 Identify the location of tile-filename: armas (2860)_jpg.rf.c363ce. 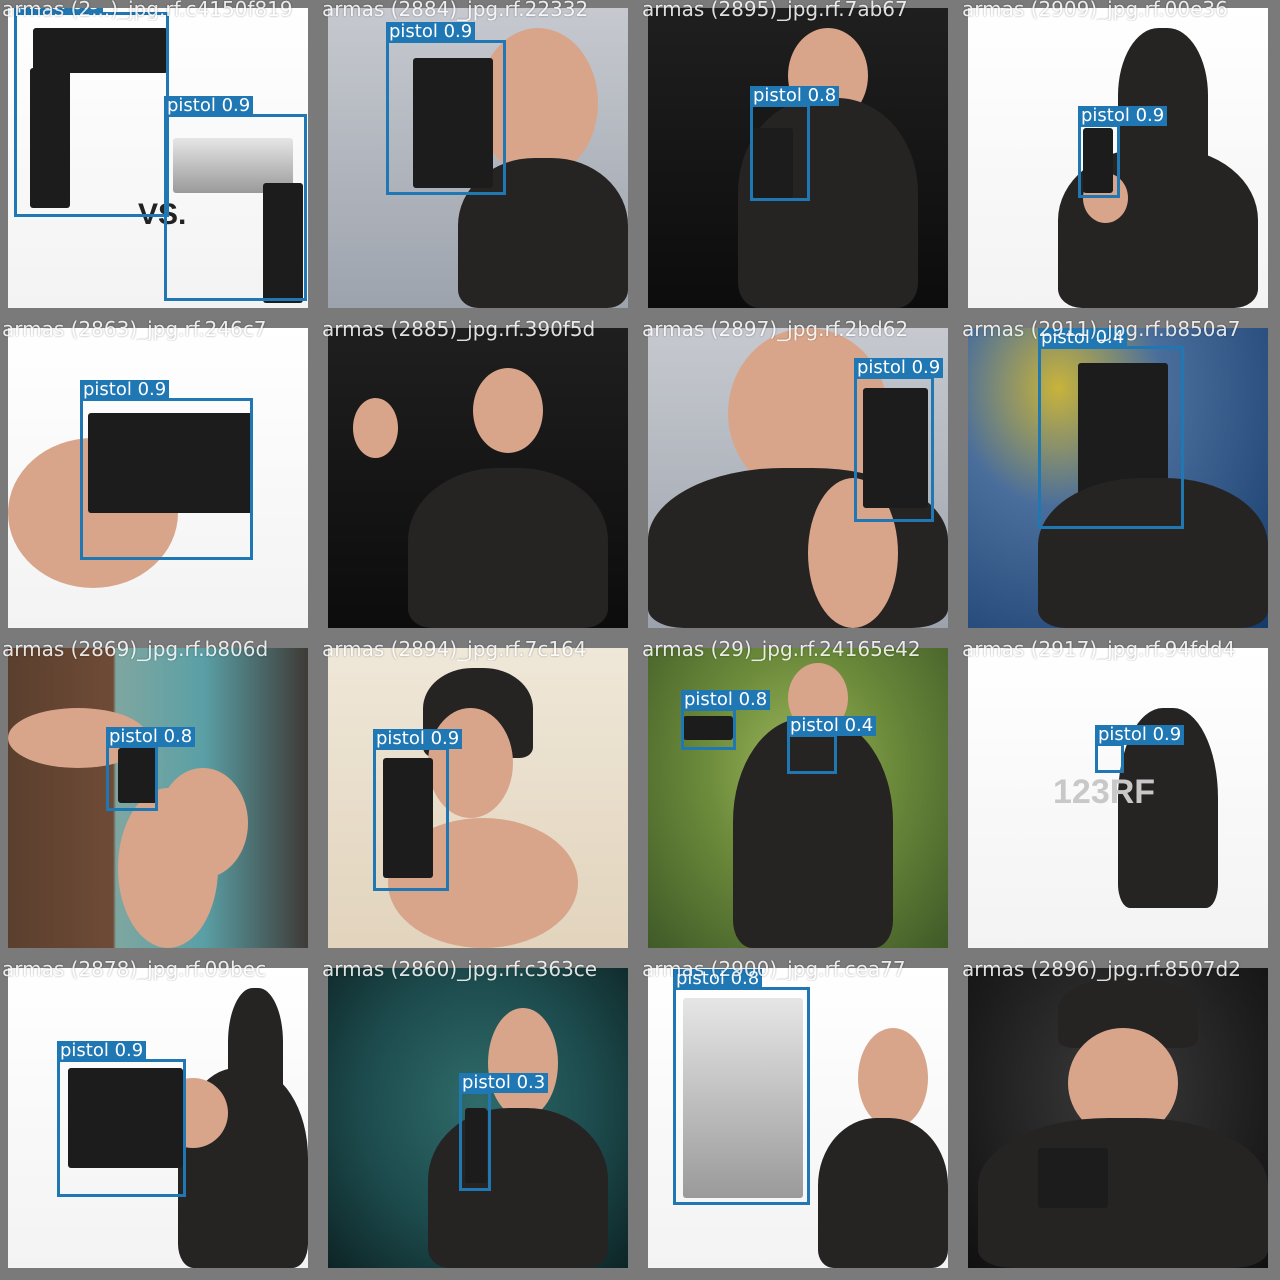
(460, 970).